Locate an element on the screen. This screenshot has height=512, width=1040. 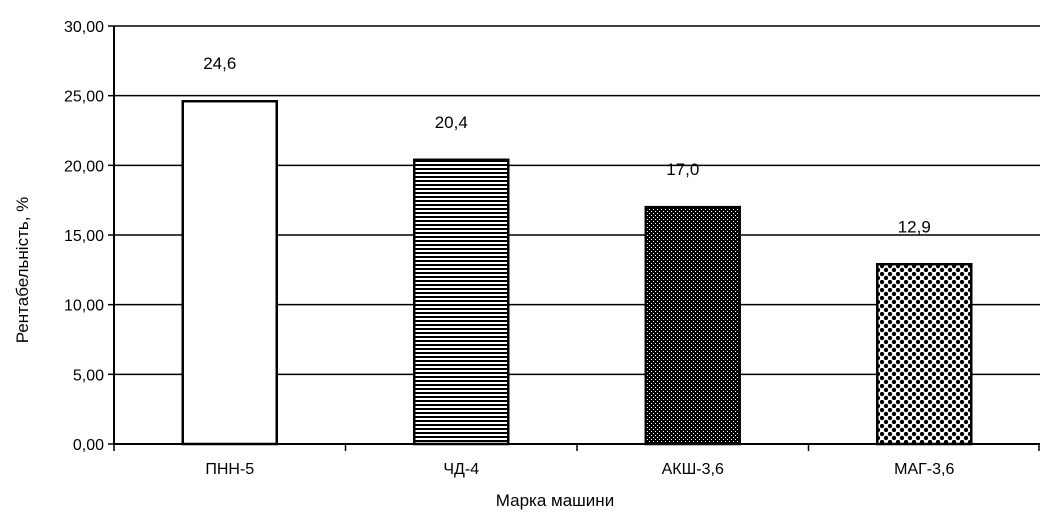
y-tick-label: 25,00 is located at coordinates (84, 97).